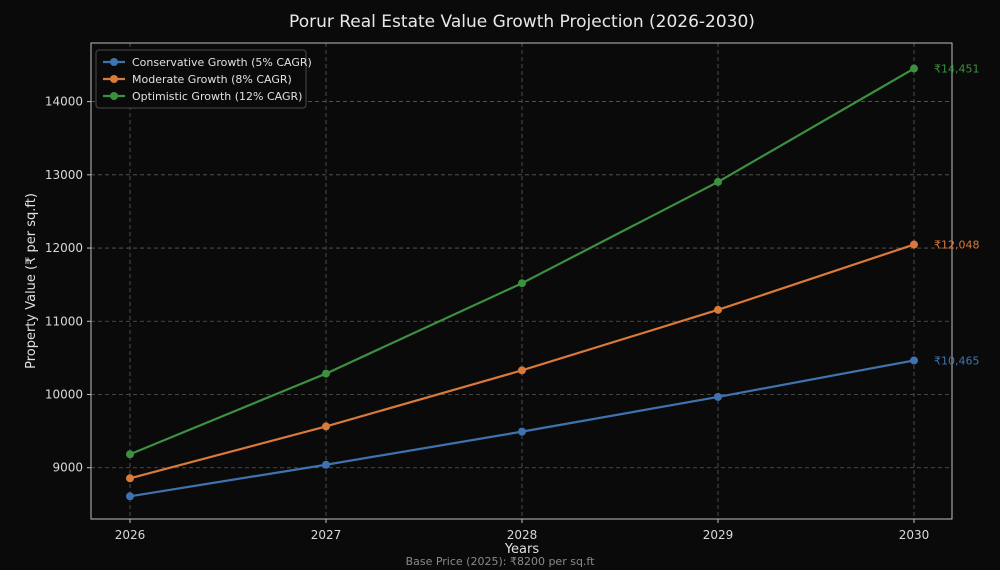 This screenshot has height=570, width=1000. I want to click on legend-item: Optimistic Growth (12% CAGR), so click(202, 96).